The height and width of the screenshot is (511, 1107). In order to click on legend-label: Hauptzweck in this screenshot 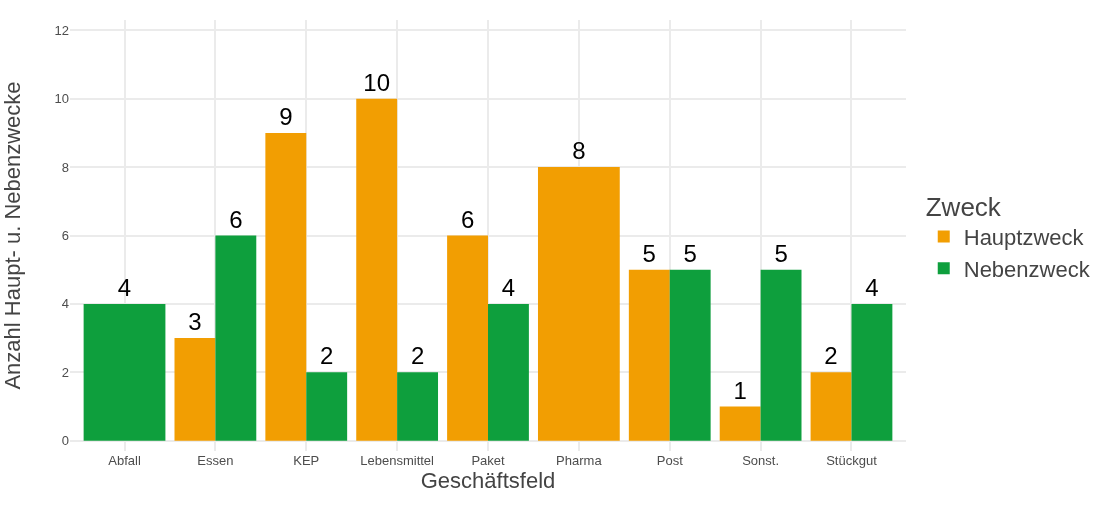, I will do `click(1024, 238)`.